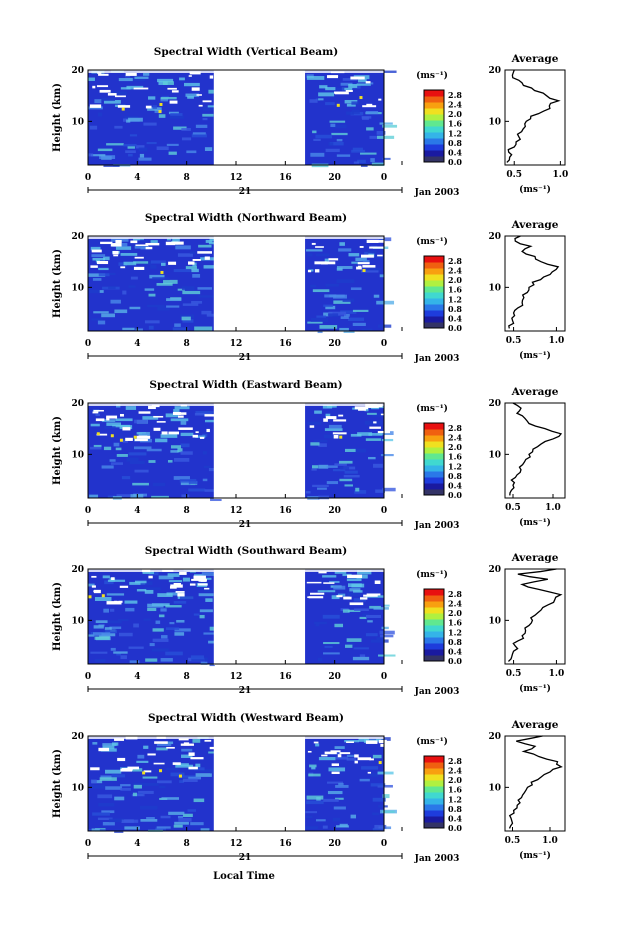 The image size is (620, 929). Describe the element at coordinates (245, 858) in the screenshot. I see `day-label: 21` at that location.